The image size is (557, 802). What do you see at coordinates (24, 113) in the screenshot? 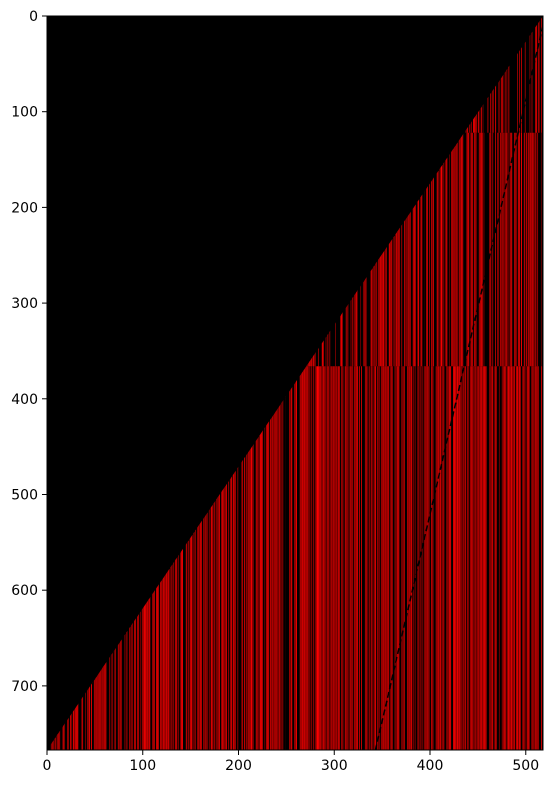
I see `y-tick-label: 100` at bounding box center [24, 113].